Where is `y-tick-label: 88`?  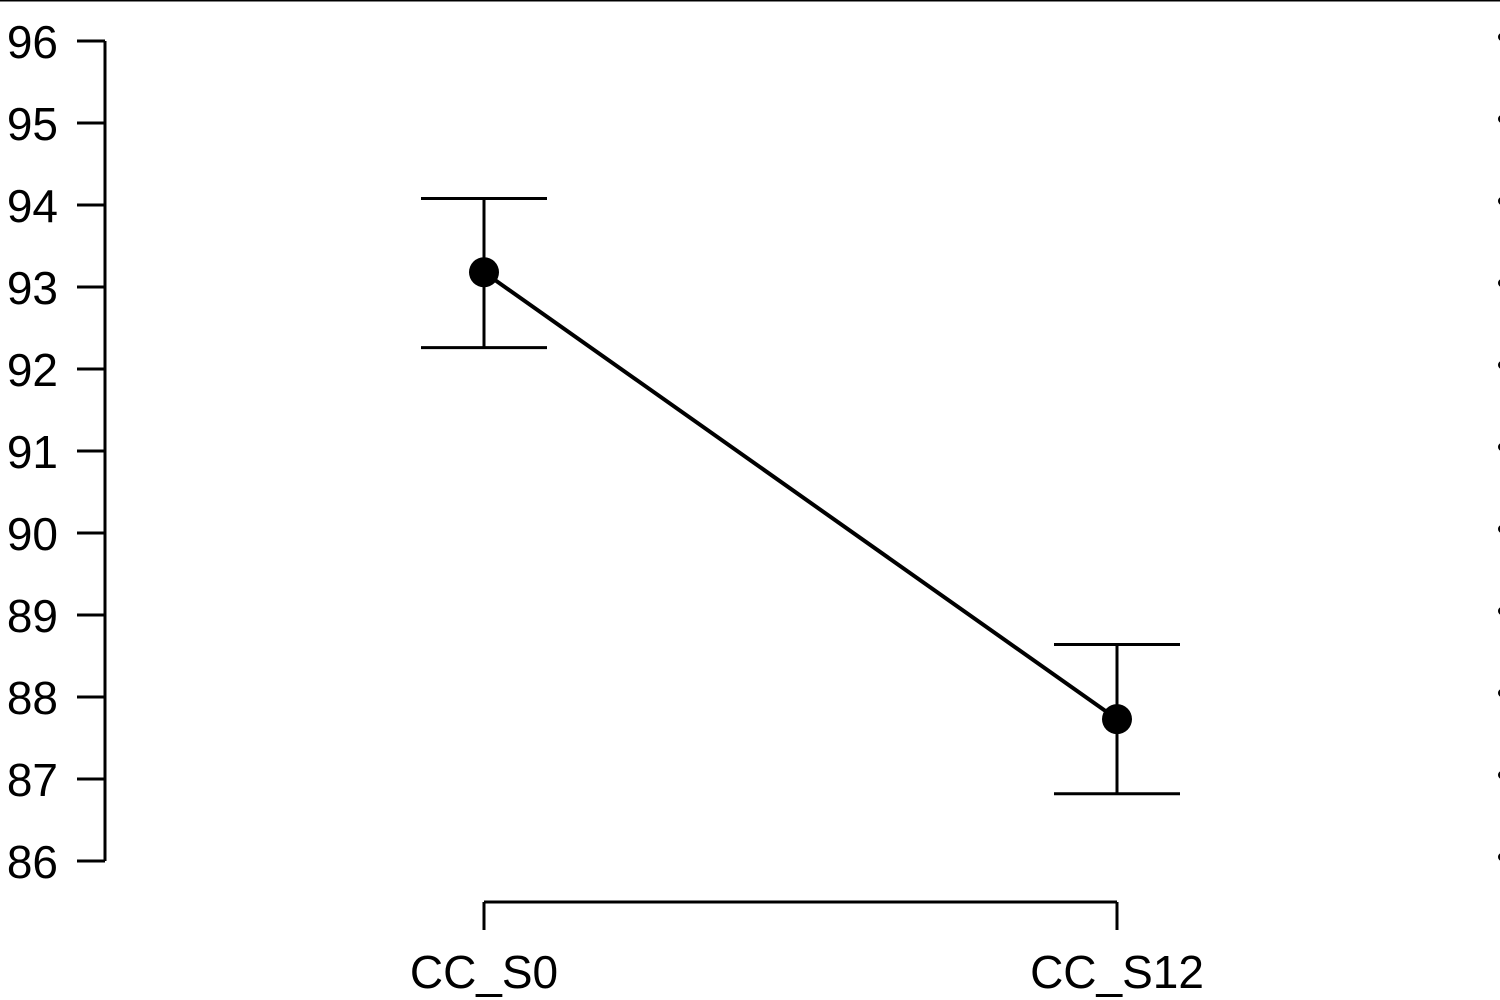 y-tick-label: 88 is located at coordinates (32, 698).